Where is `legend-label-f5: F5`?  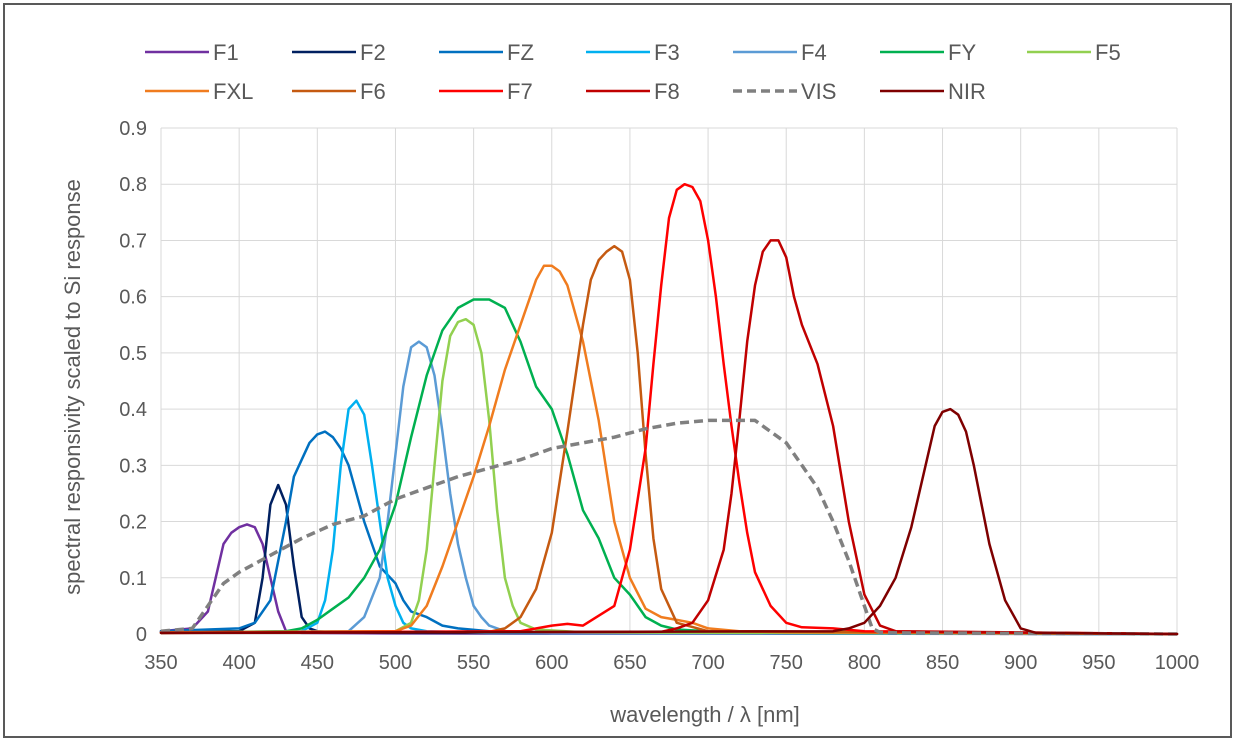 legend-label-f5: F5 is located at coordinates (1108, 52).